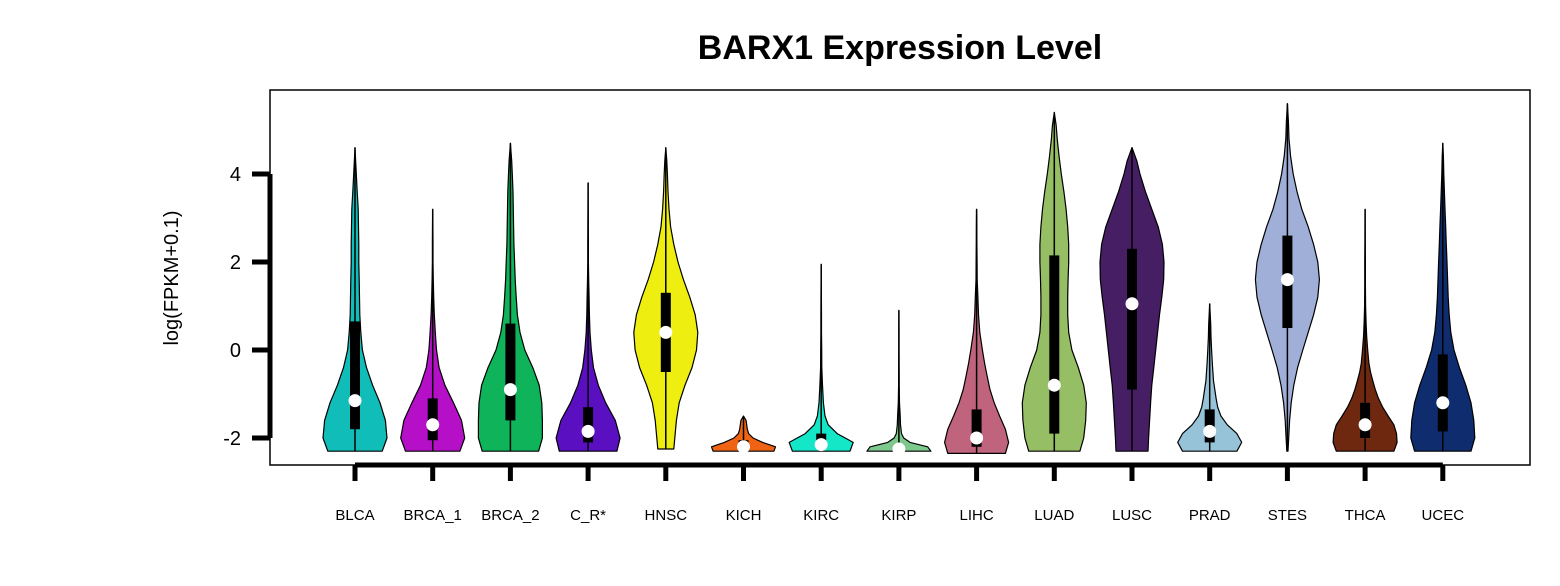  Describe the element at coordinates (235, 263) in the screenshot. I see `y-tick-label-2: 2` at that location.